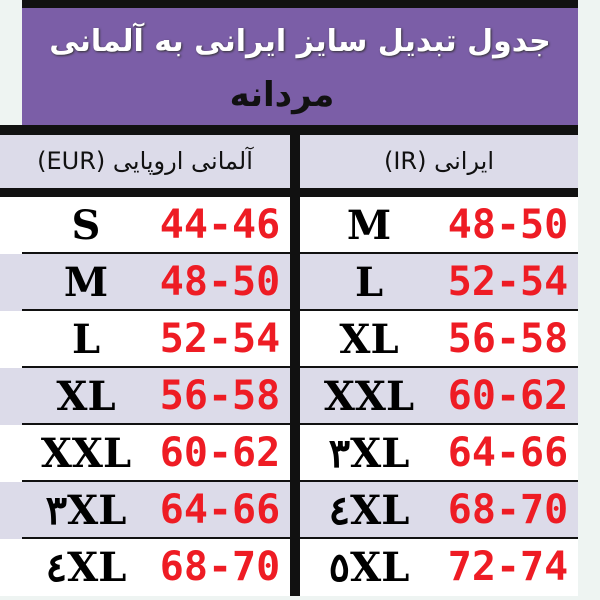 The width and height of the screenshot is (600, 600). I want to click on table-row: XL 56-58 XXL 60-62, so click(289, 397).